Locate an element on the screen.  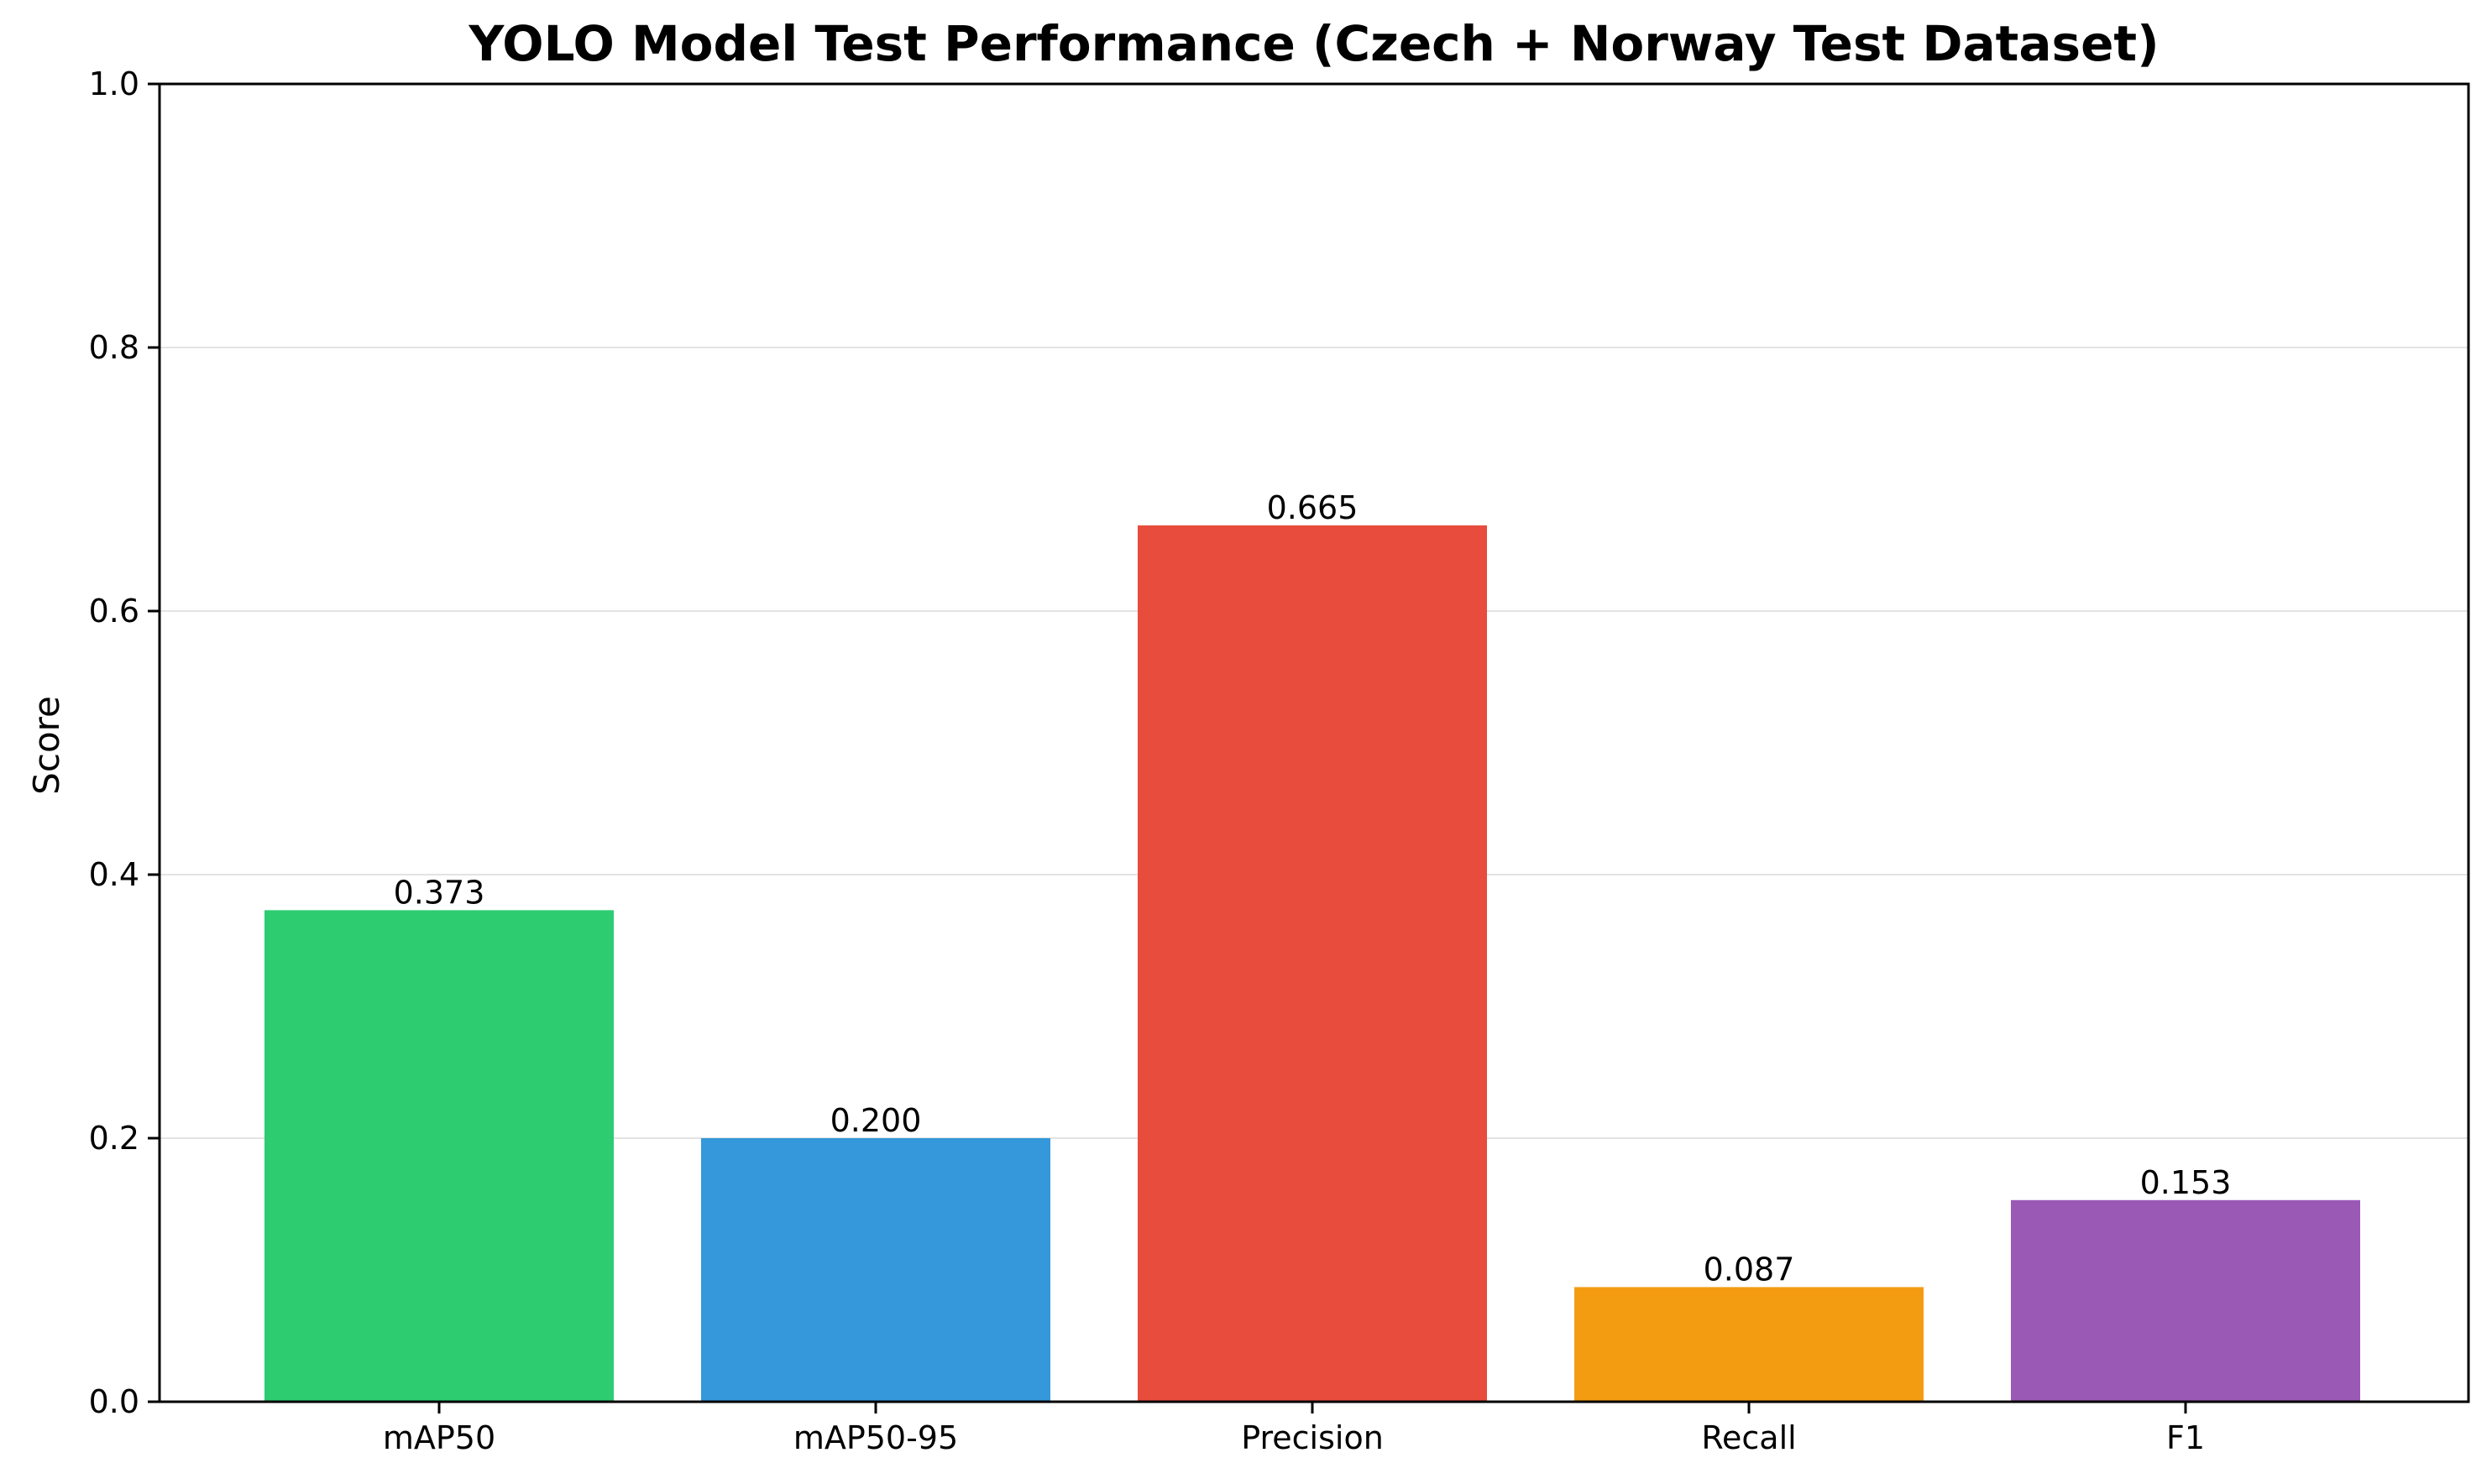
bar-value-label: 0.200 is located at coordinates (876, 1120).